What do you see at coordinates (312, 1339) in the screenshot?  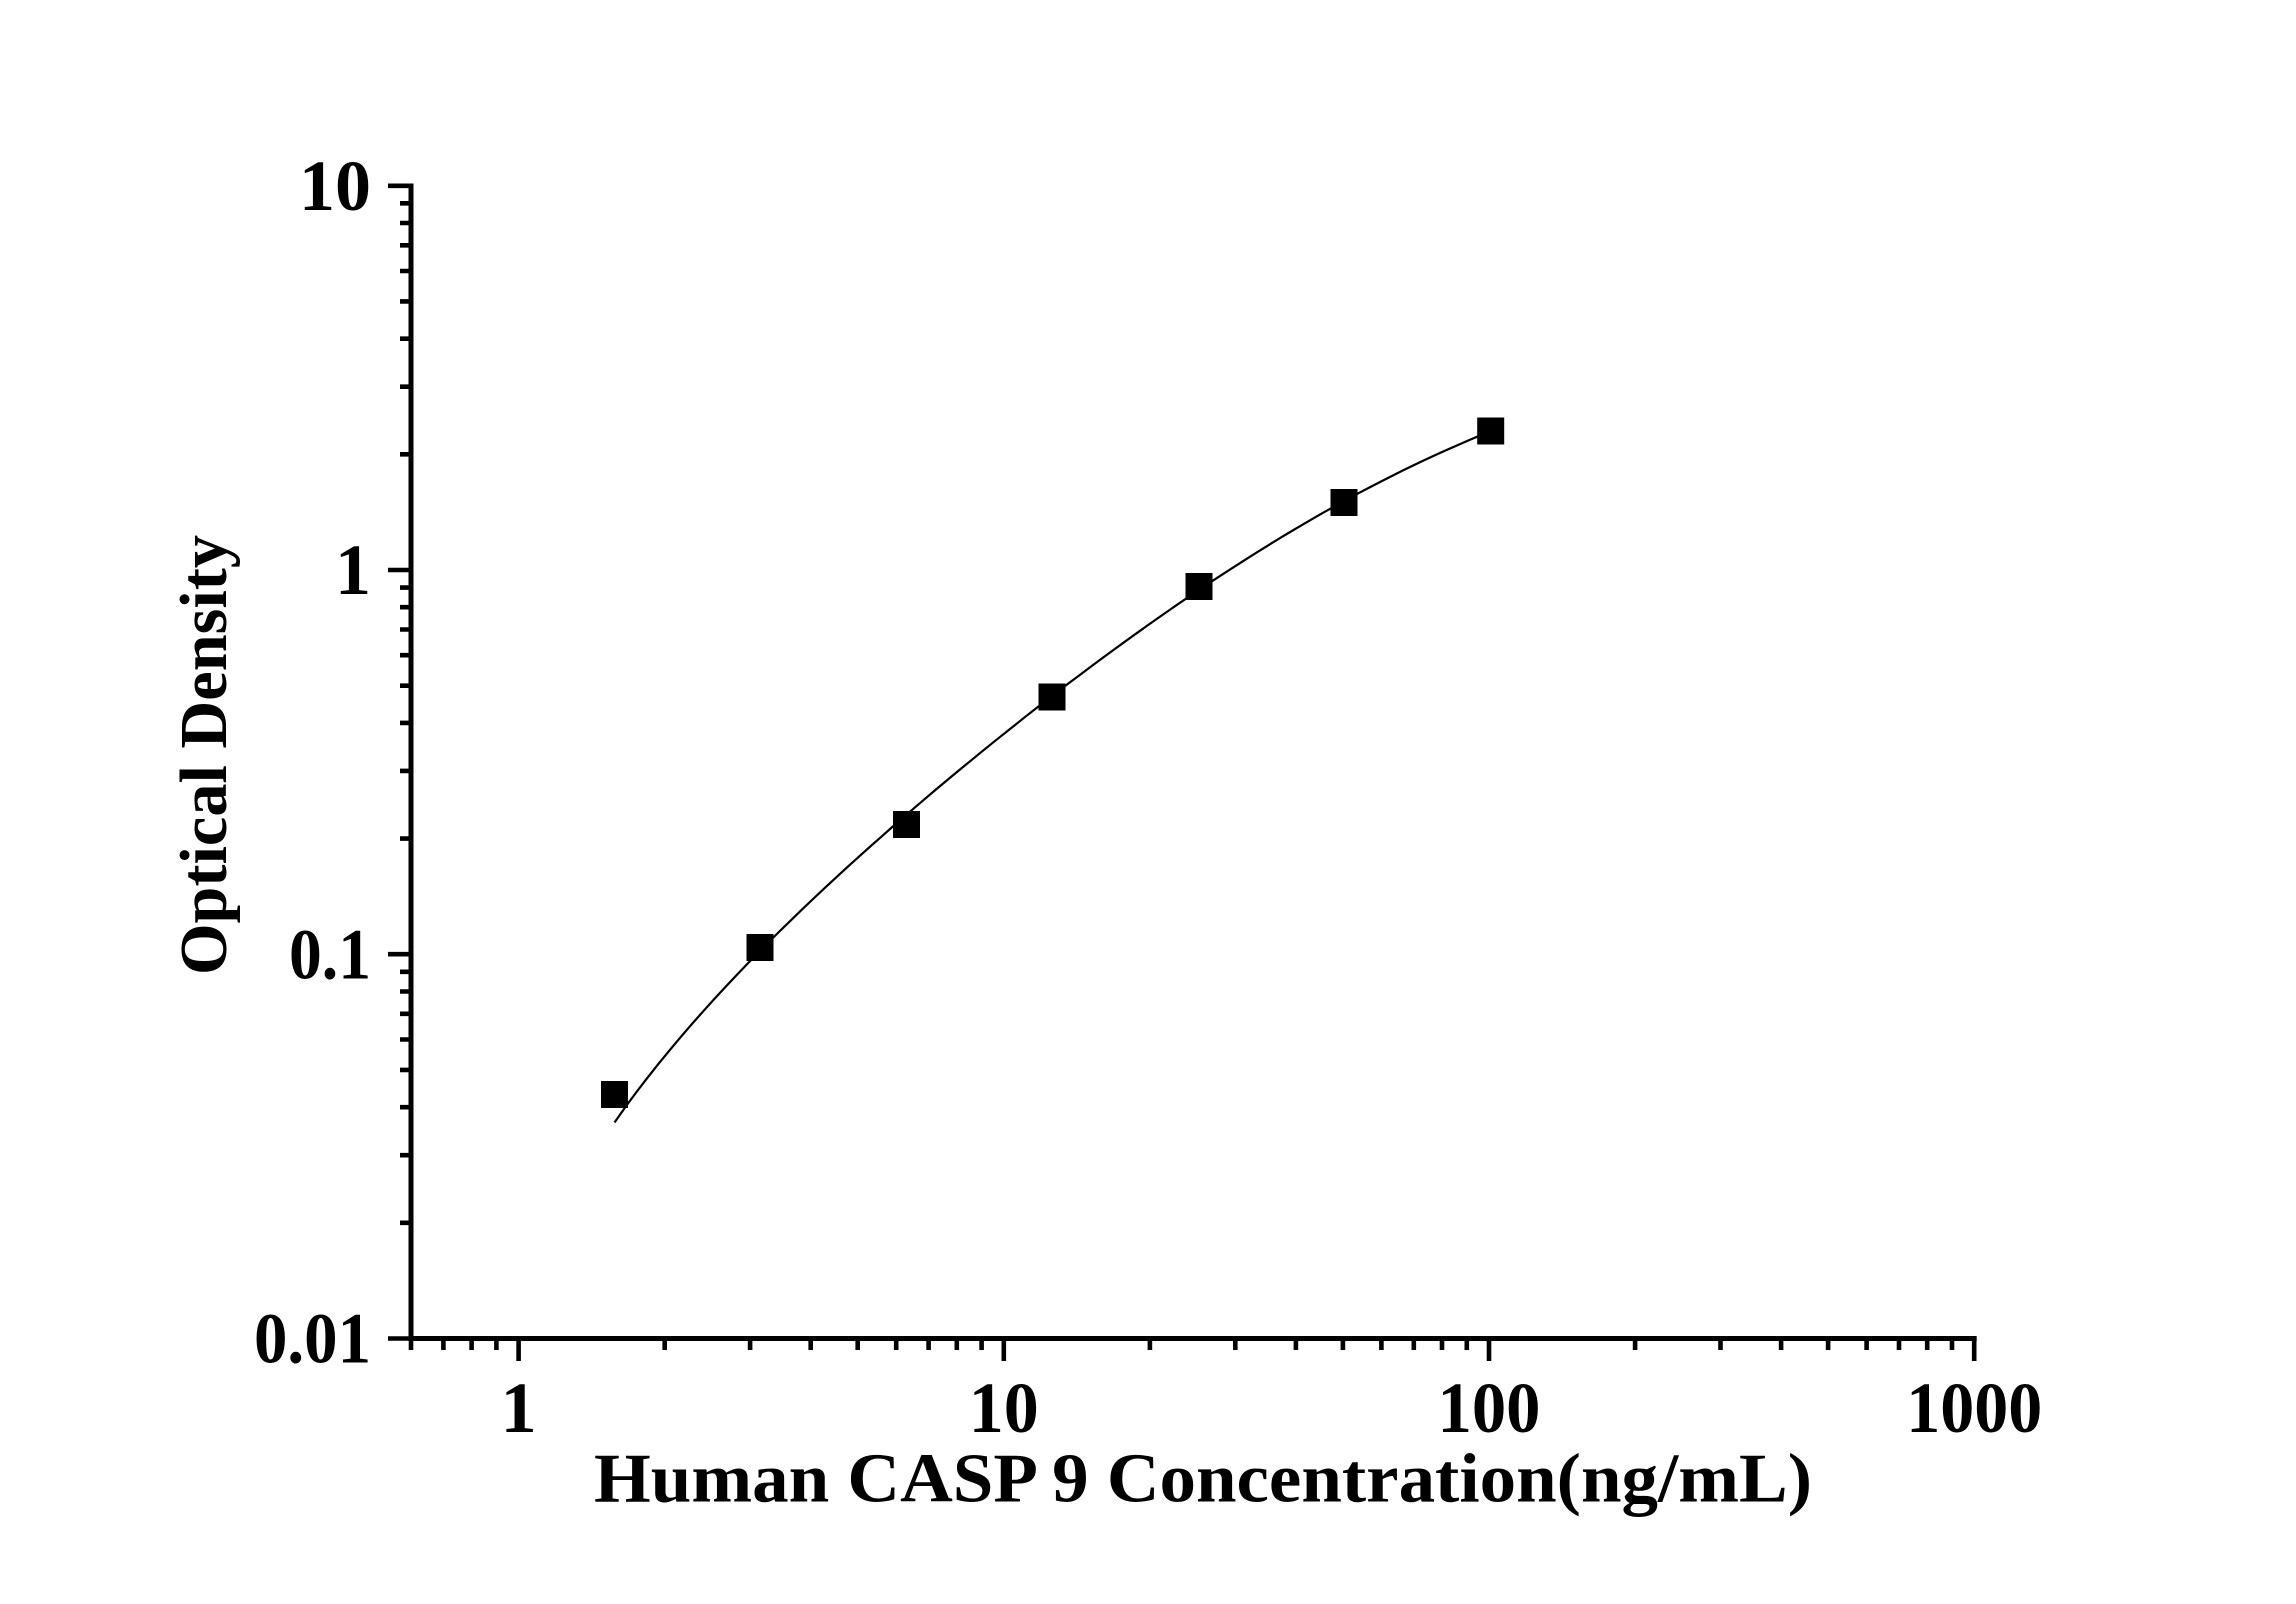 I see `svg-text: 0.01` at bounding box center [312, 1339].